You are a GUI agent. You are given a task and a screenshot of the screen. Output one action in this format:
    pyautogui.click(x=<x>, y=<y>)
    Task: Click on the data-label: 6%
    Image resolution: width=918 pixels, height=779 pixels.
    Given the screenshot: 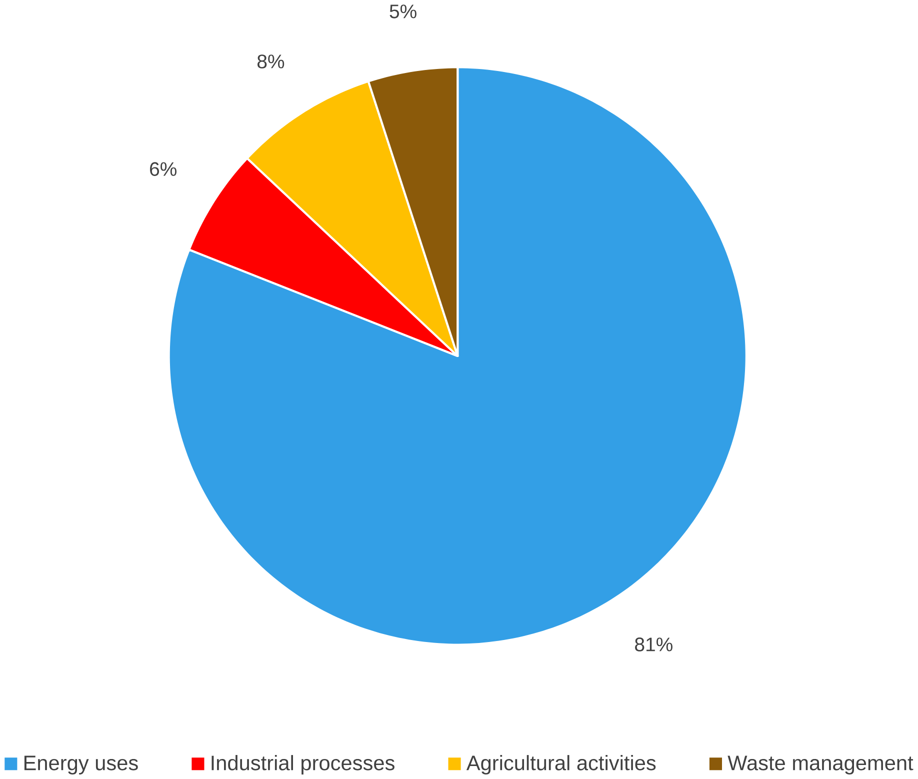 What is the action you would take?
    pyautogui.click(x=163, y=169)
    